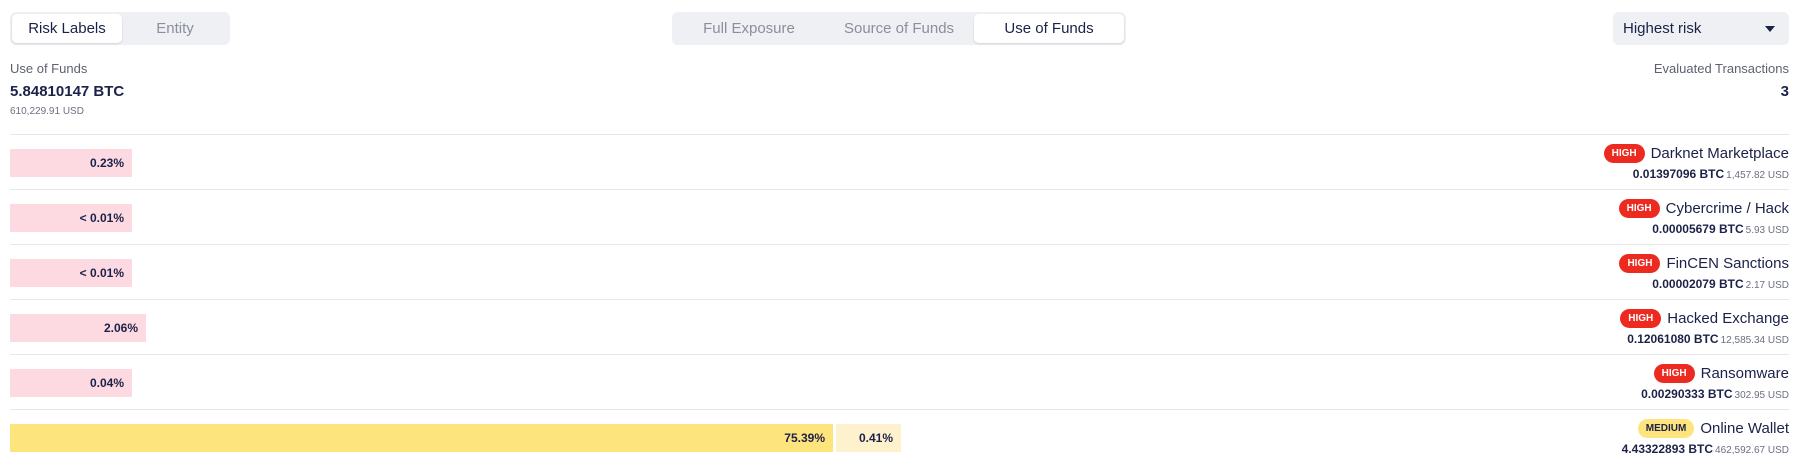  Describe the element at coordinates (1687, 394) in the screenshot. I see `risk-btc-amount: 0.00290333 BTC` at that location.